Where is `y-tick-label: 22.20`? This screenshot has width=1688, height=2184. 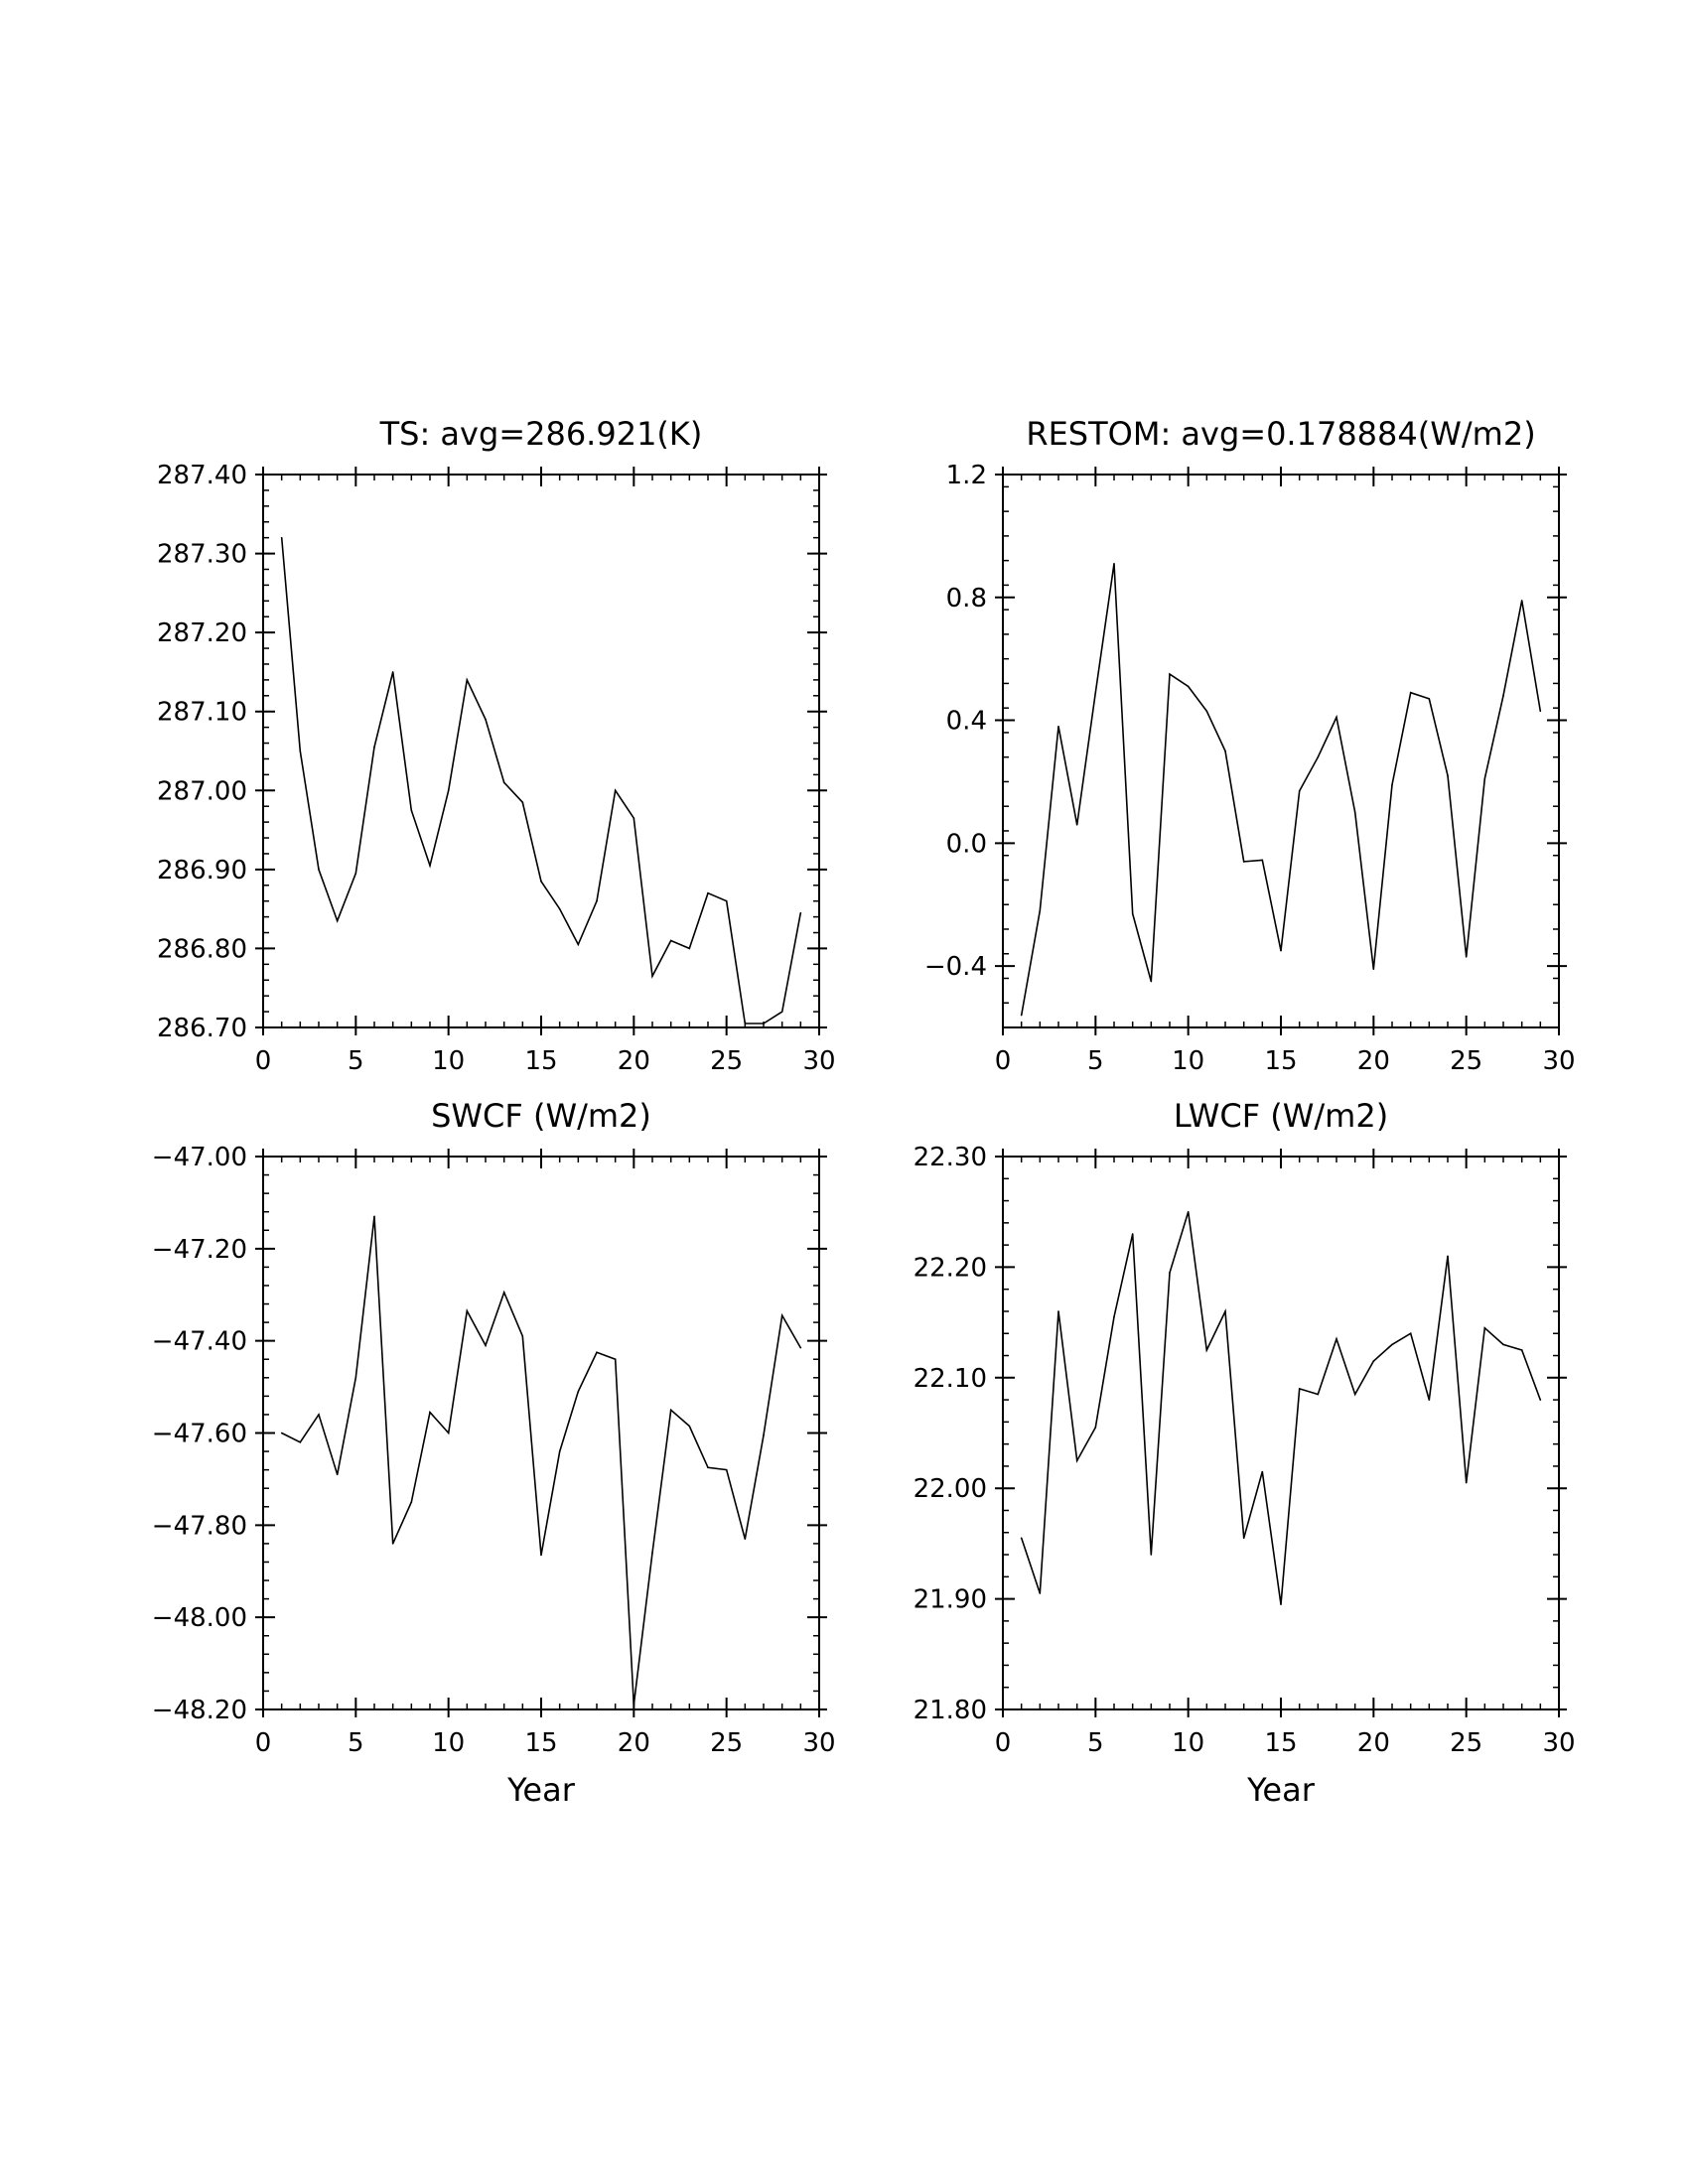 y-tick-label: 22.20 is located at coordinates (950, 1268).